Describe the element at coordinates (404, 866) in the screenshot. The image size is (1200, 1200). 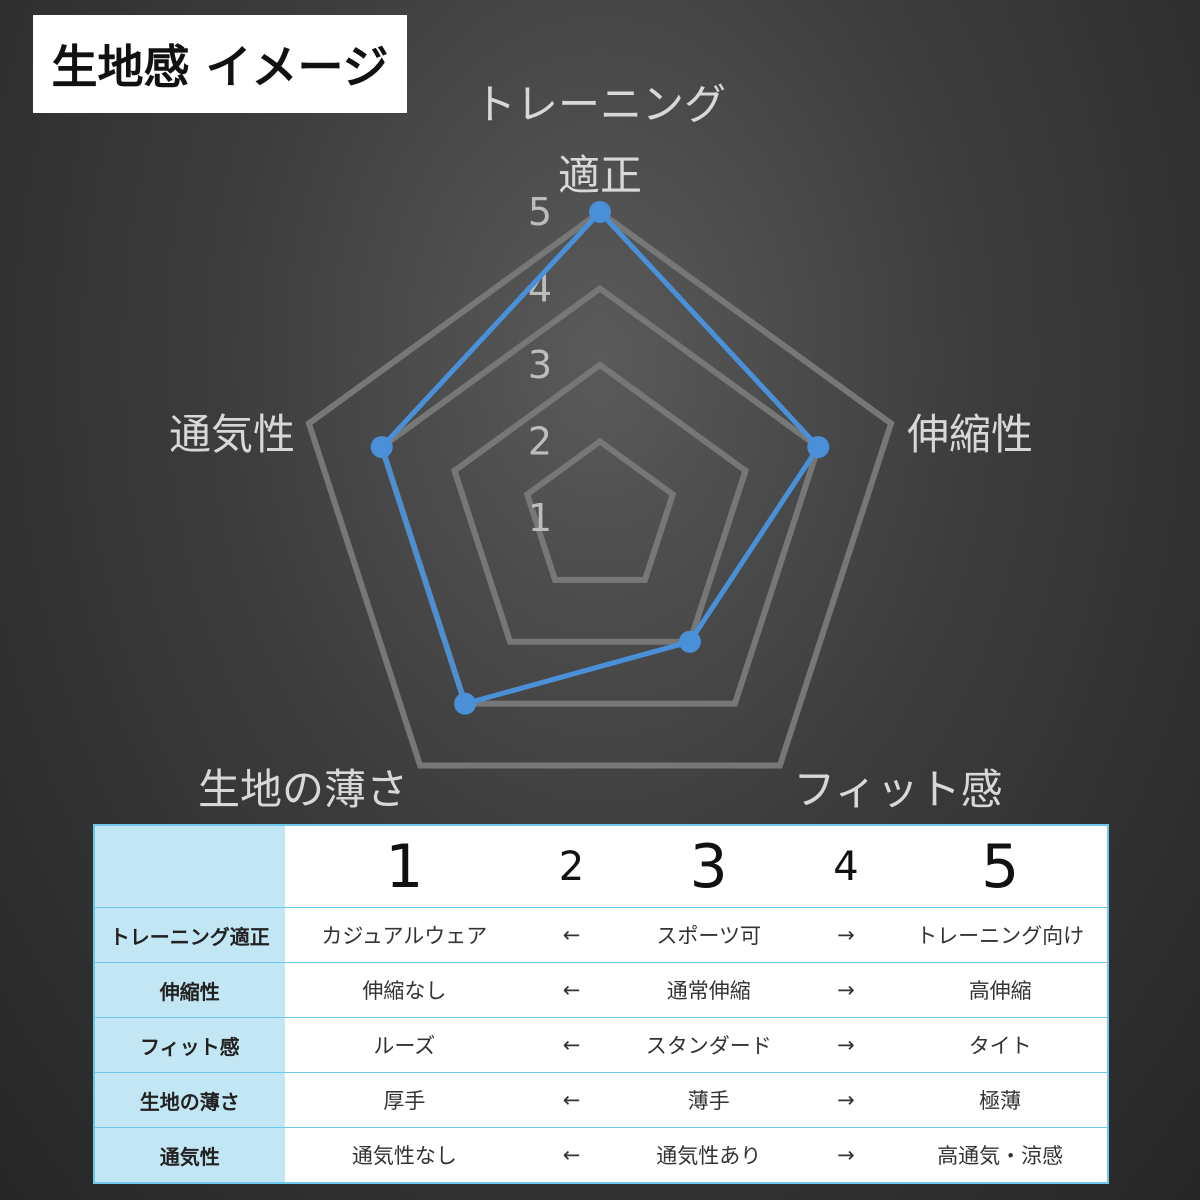
I see `scale-1: 1` at that location.